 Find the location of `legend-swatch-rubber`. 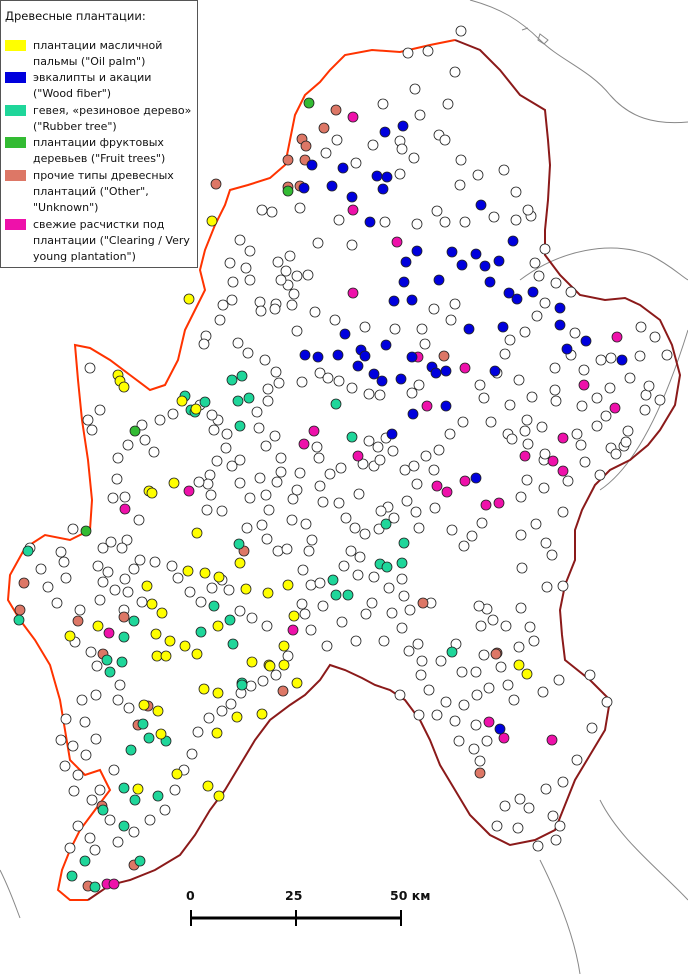

legend-swatch-rubber is located at coordinates (15, 110).